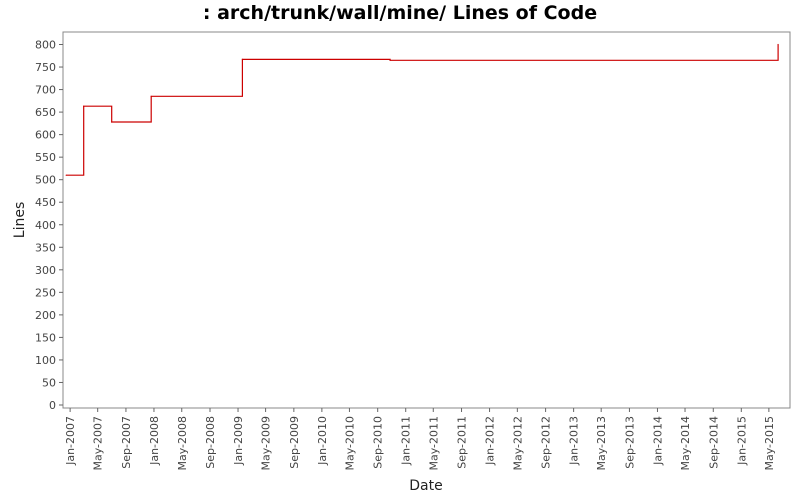 Image resolution: width=800 pixels, height=500 pixels. What do you see at coordinates (238, 441) in the screenshot?
I see `x-tick-label: Jan-2009` at bounding box center [238, 441].